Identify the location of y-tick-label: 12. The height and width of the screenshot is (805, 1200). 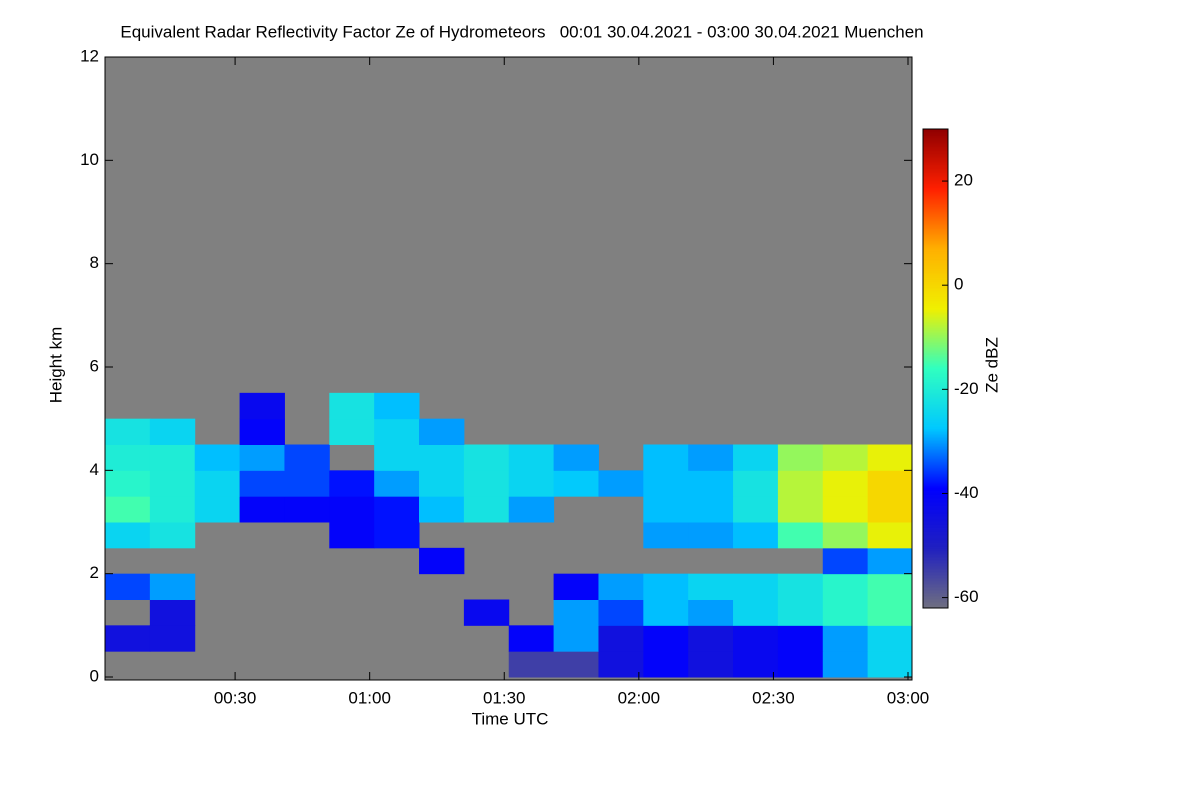
(89, 55).